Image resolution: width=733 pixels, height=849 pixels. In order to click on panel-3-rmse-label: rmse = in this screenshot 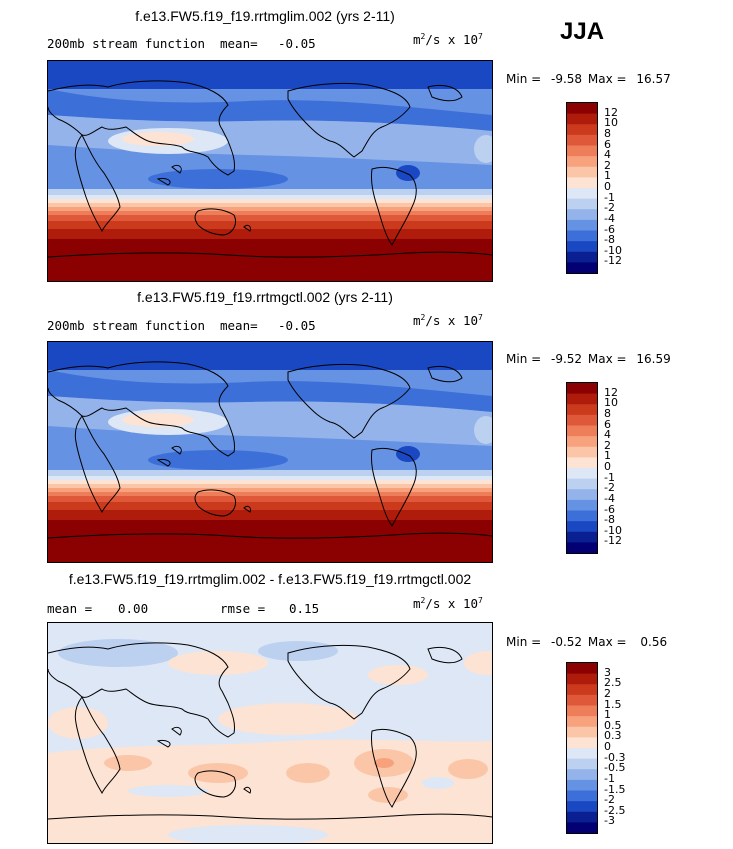, I will do `click(243, 608)`.